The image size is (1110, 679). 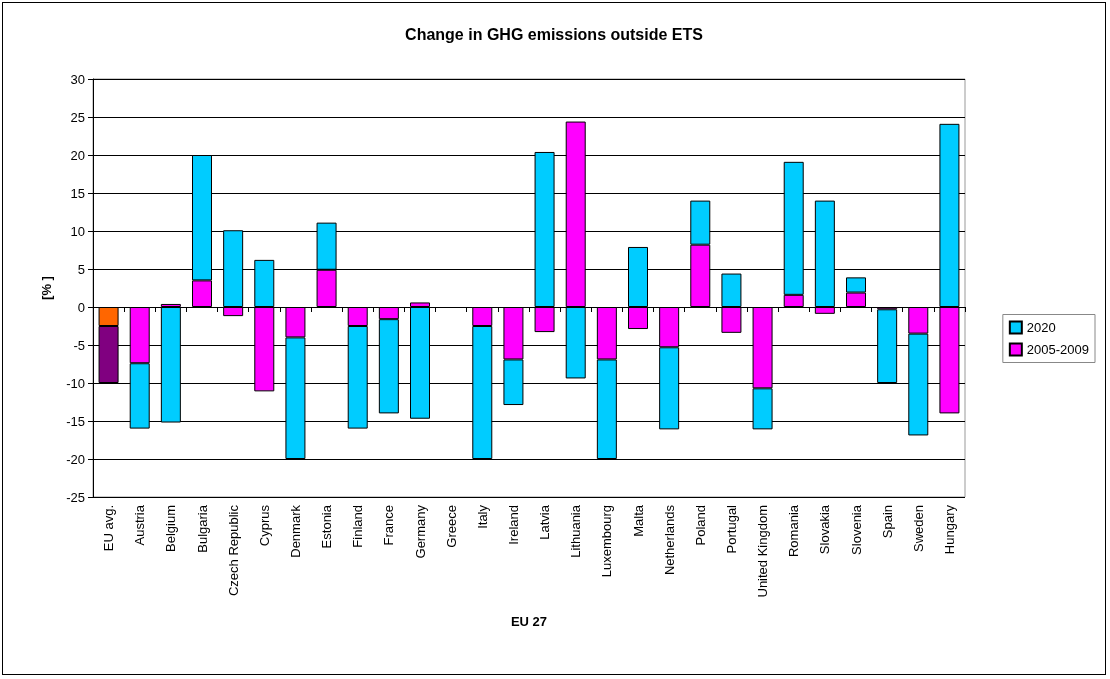 What do you see at coordinates (75, 421) in the screenshot?
I see `y-tick-label: -15` at bounding box center [75, 421].